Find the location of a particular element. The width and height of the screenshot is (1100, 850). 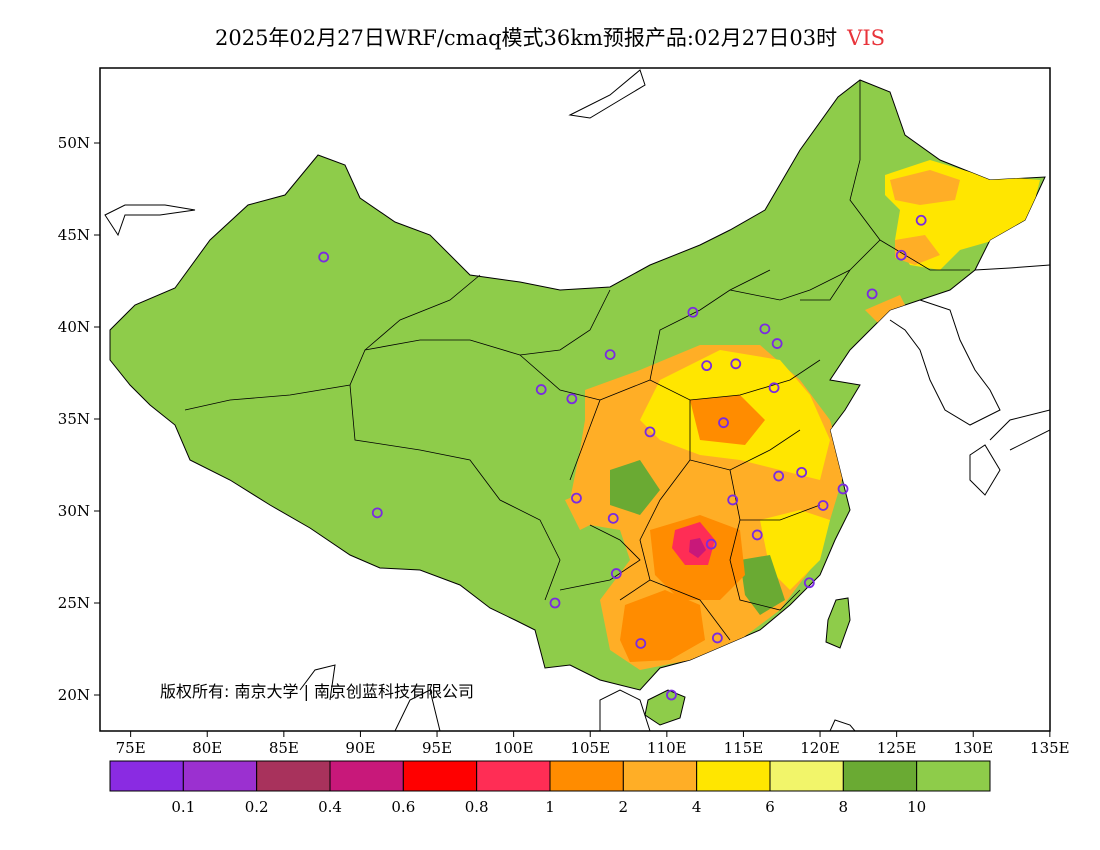

lon-label: 90E is located at coordinates (360, 748).